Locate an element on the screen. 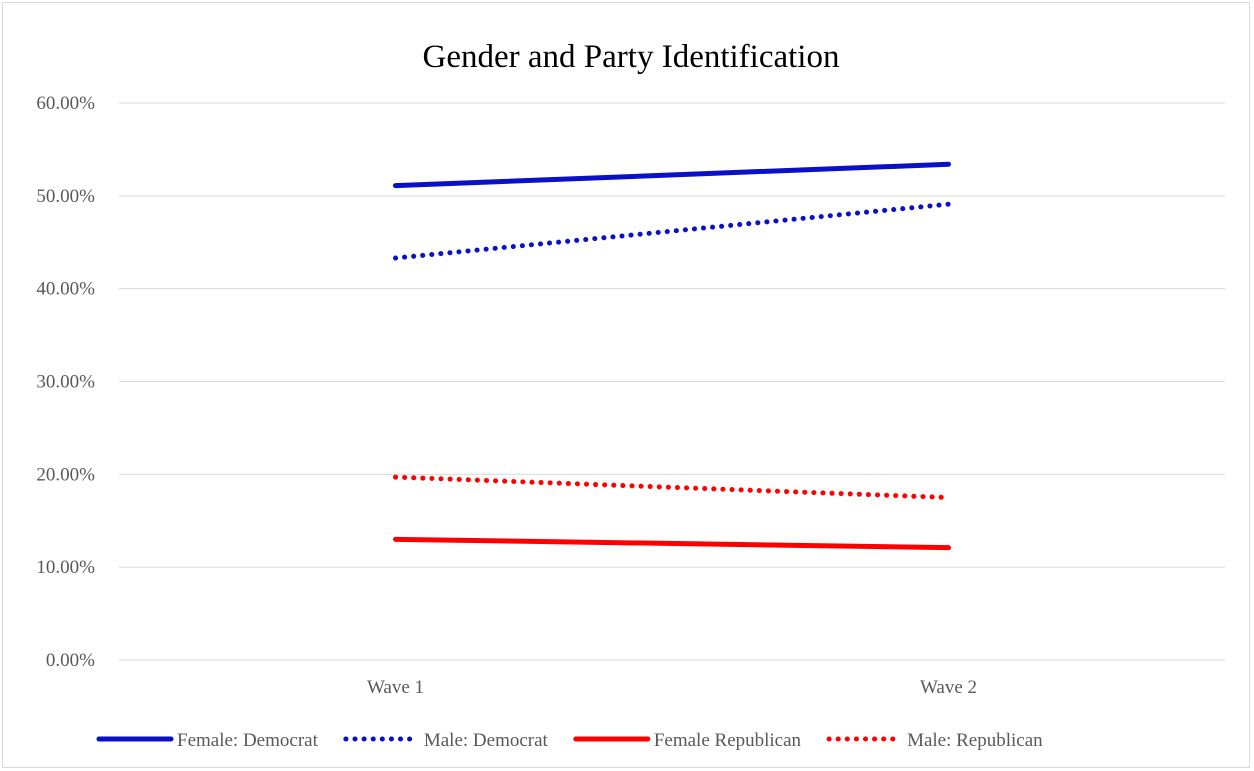  y-tick-label: 10.00% is located at coordinates (65, 567).